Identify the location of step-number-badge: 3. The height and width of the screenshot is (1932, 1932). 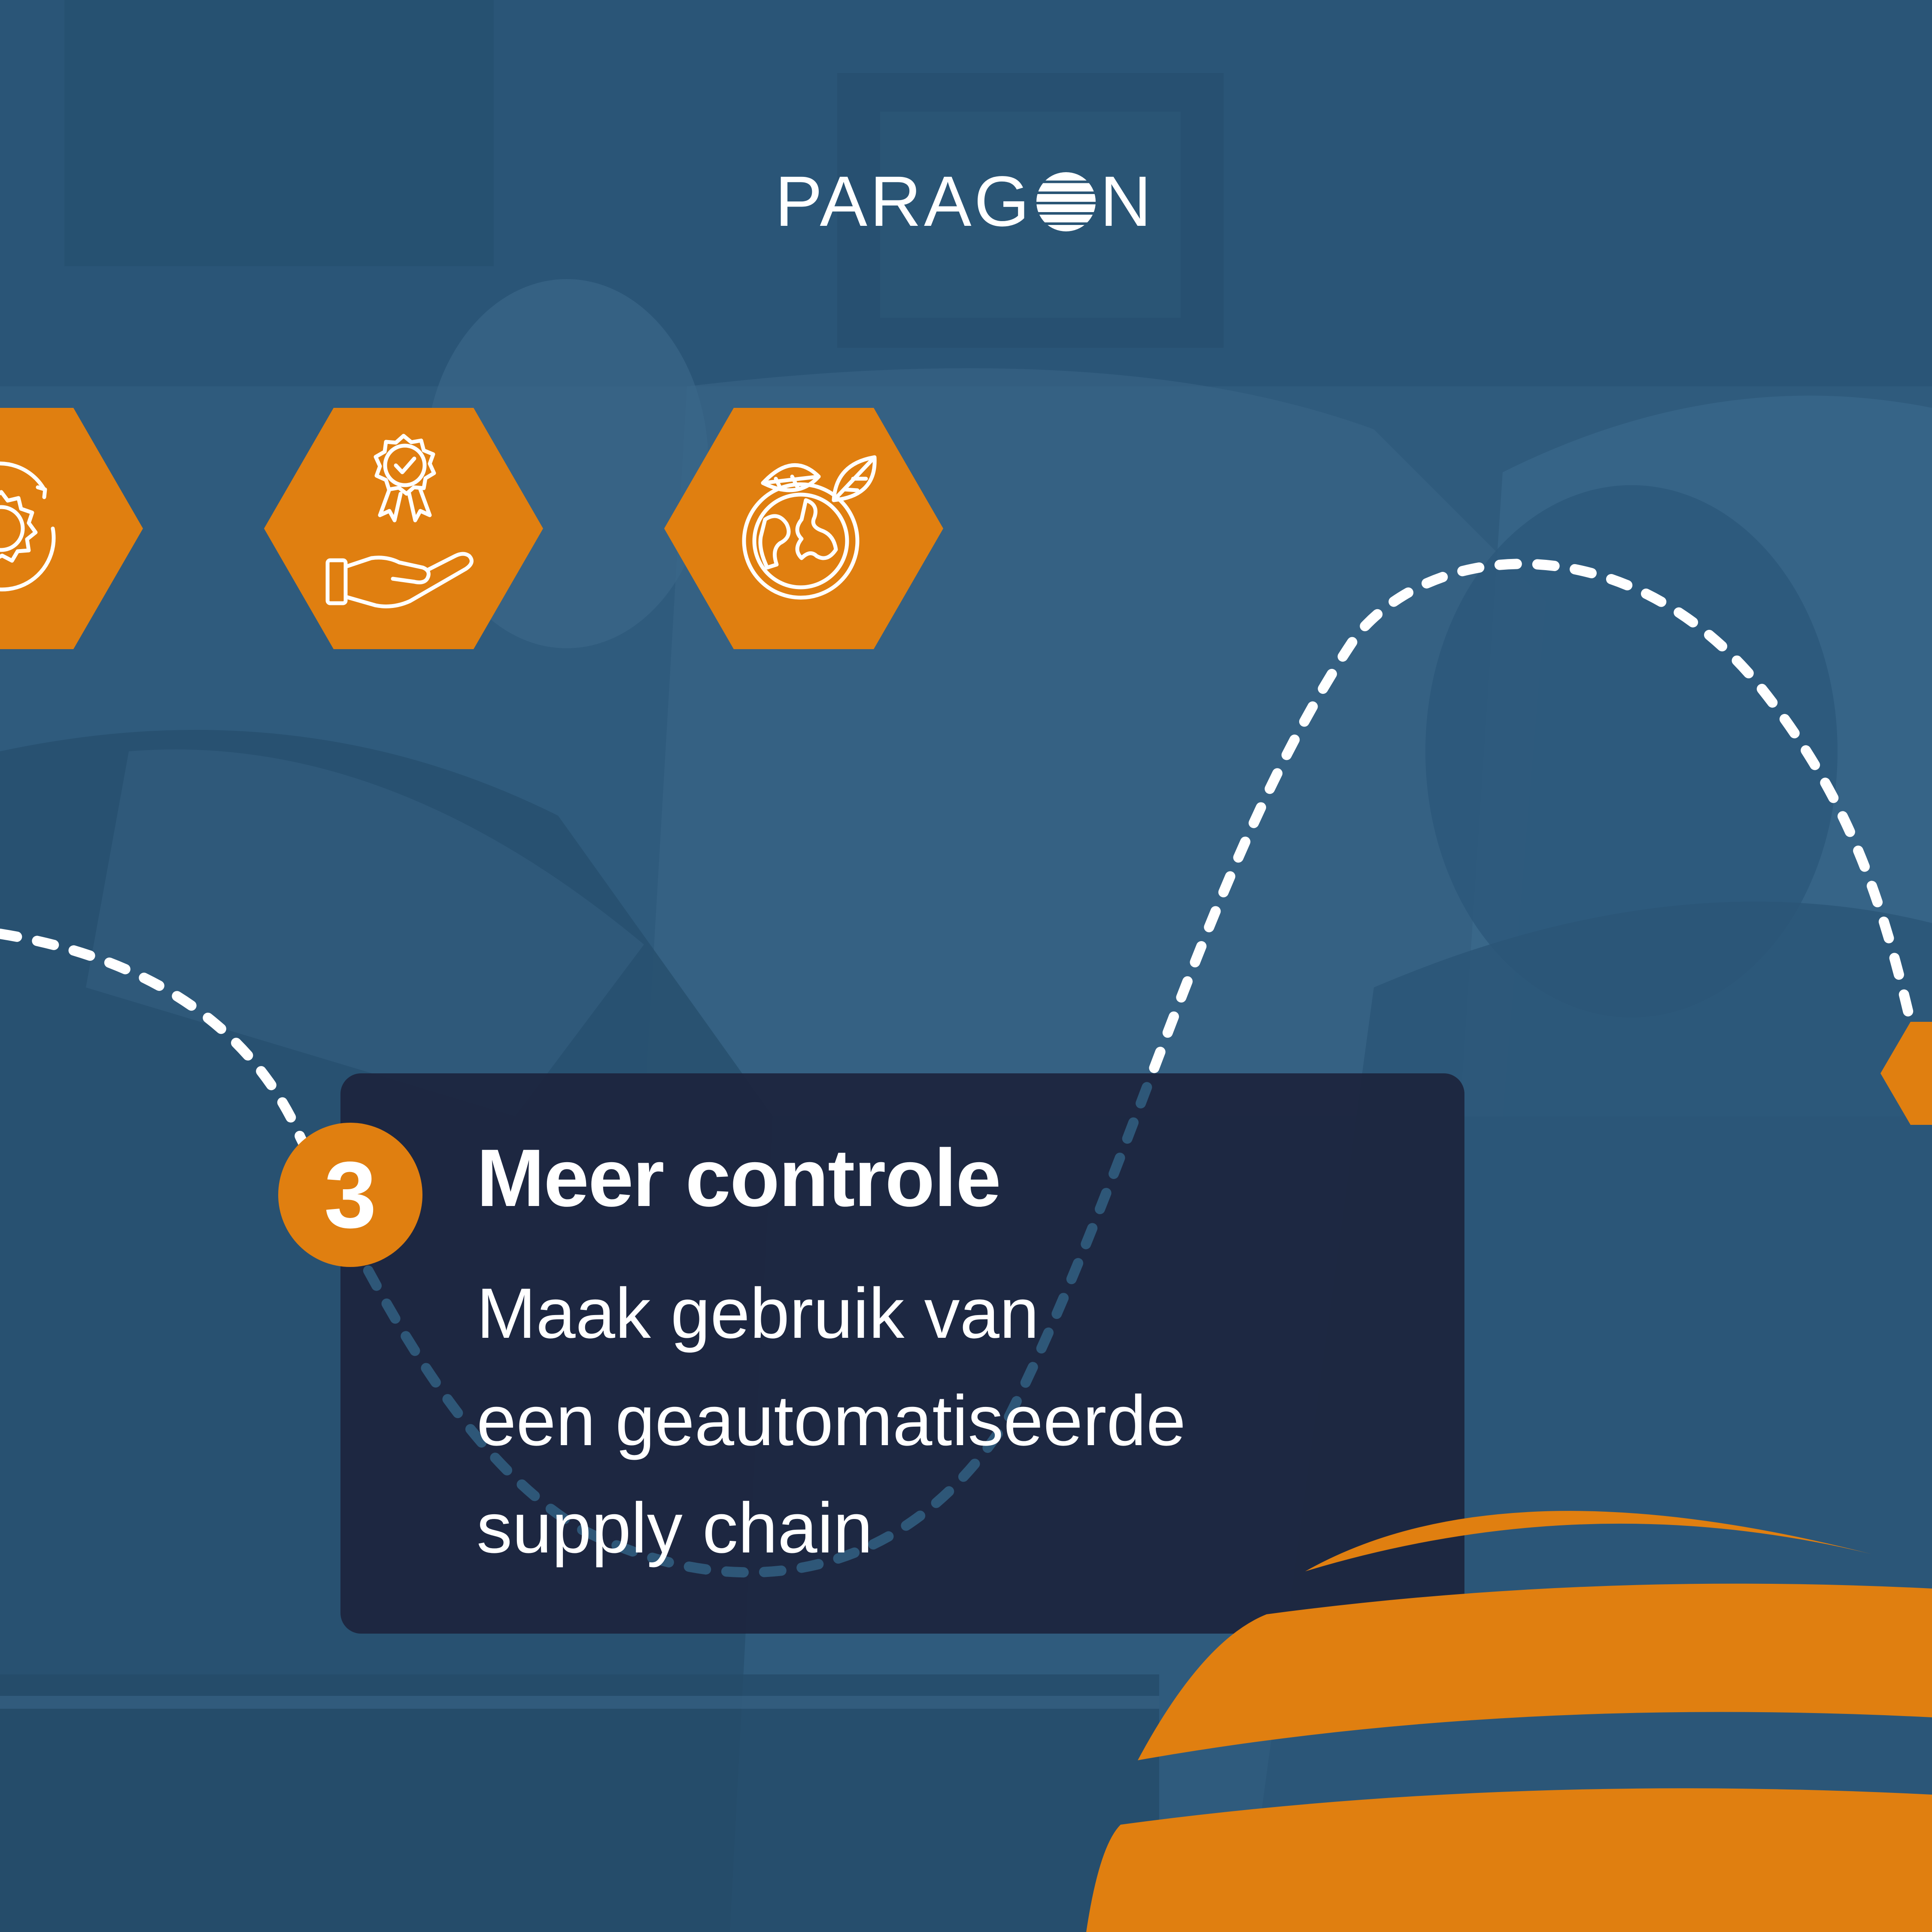
(350, 1195).